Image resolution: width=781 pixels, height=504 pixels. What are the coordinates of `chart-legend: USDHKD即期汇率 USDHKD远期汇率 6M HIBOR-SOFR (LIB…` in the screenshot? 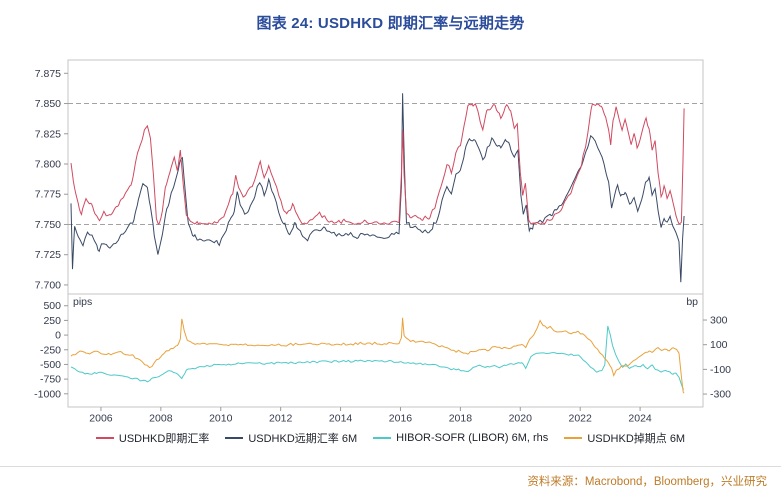 It's located at (390, 438).